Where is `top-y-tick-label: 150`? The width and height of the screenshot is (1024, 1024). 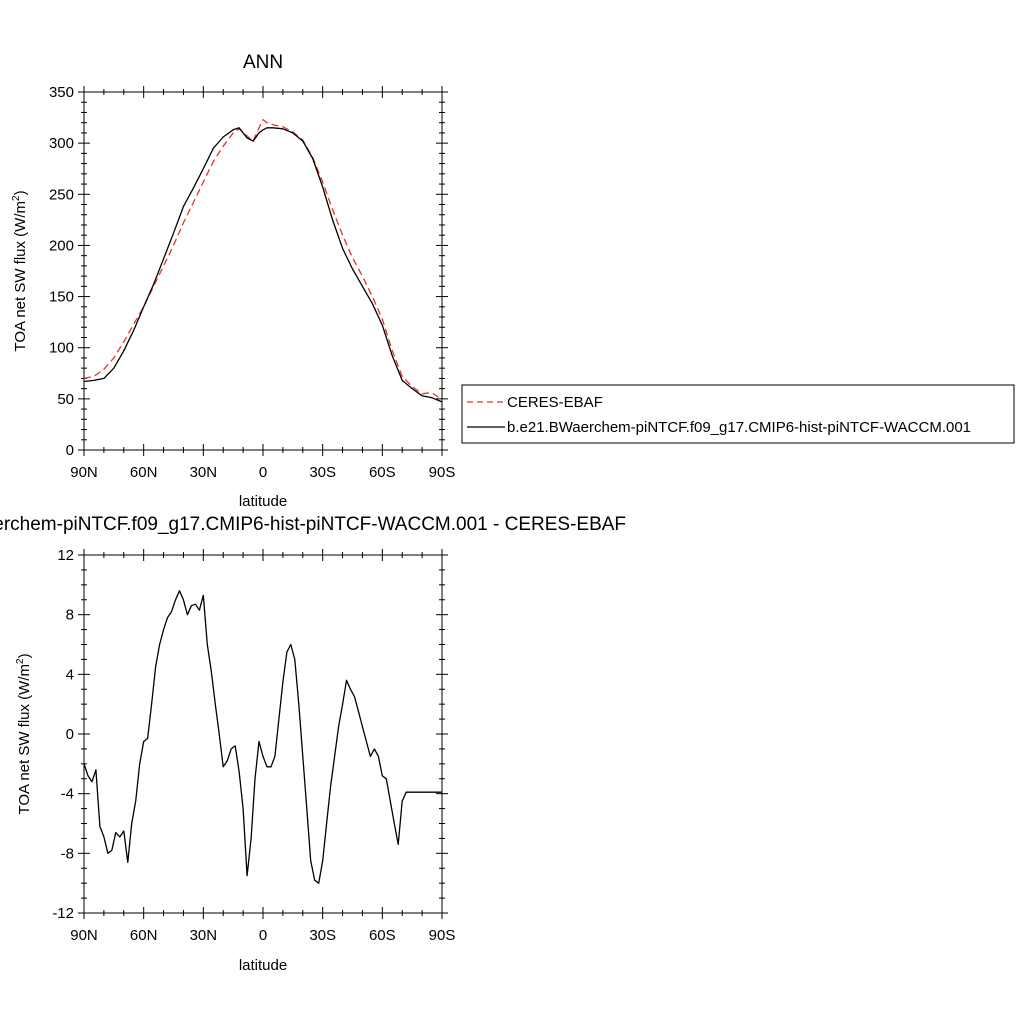
top-y-tick-label: 150 is located at coordinates (61, 297).